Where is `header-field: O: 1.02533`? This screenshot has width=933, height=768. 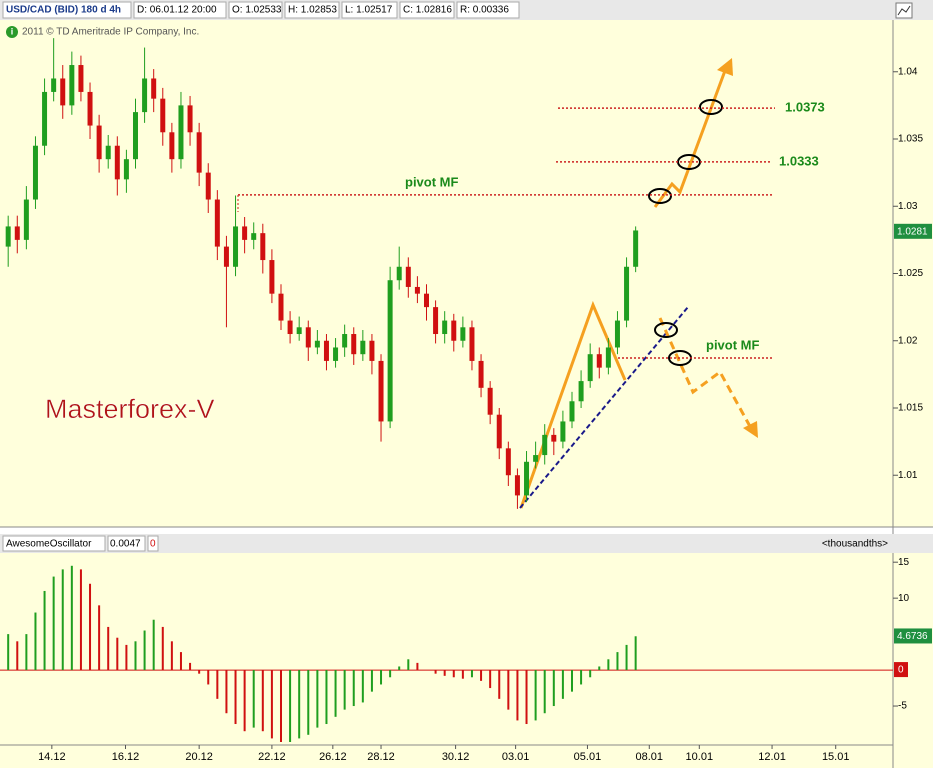
header-field: O: 1.02533 is located at coordinates (257, 10).